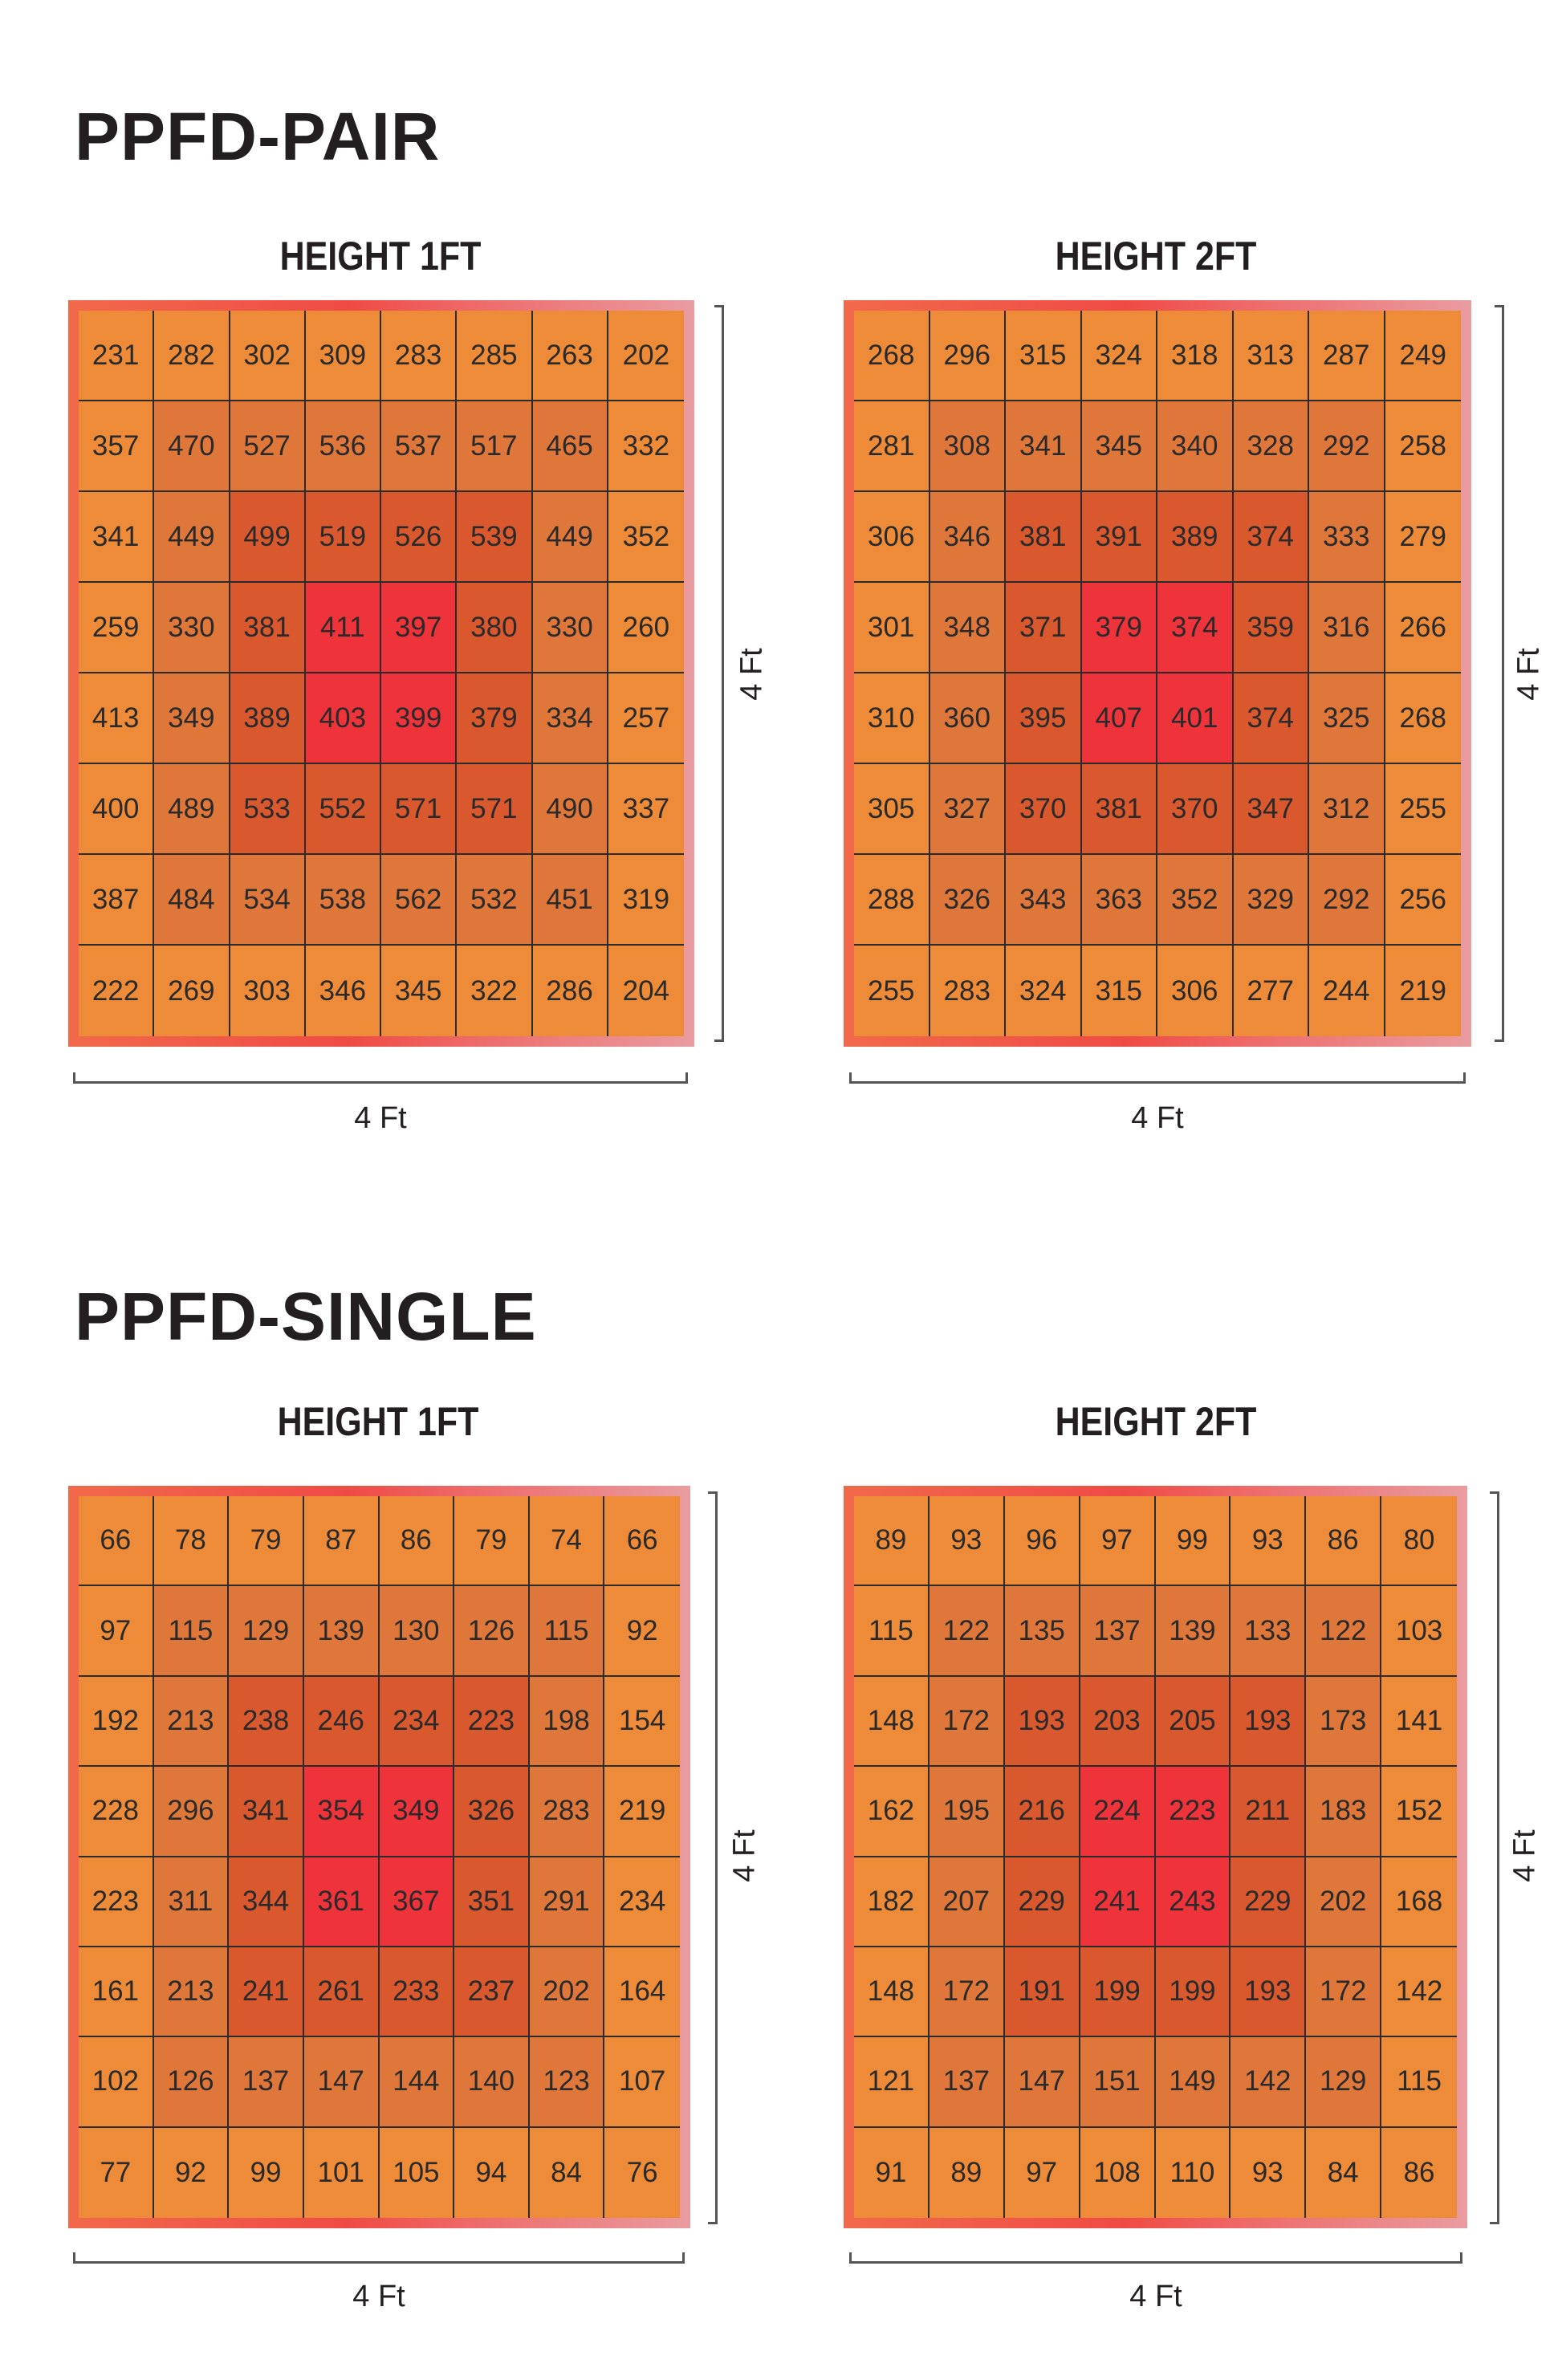 This screenshot has height=2380, width=1562. Describe the element at coordinates (1347, 446) in the screenshot. I see `heatmap-cell: 292` at that location.